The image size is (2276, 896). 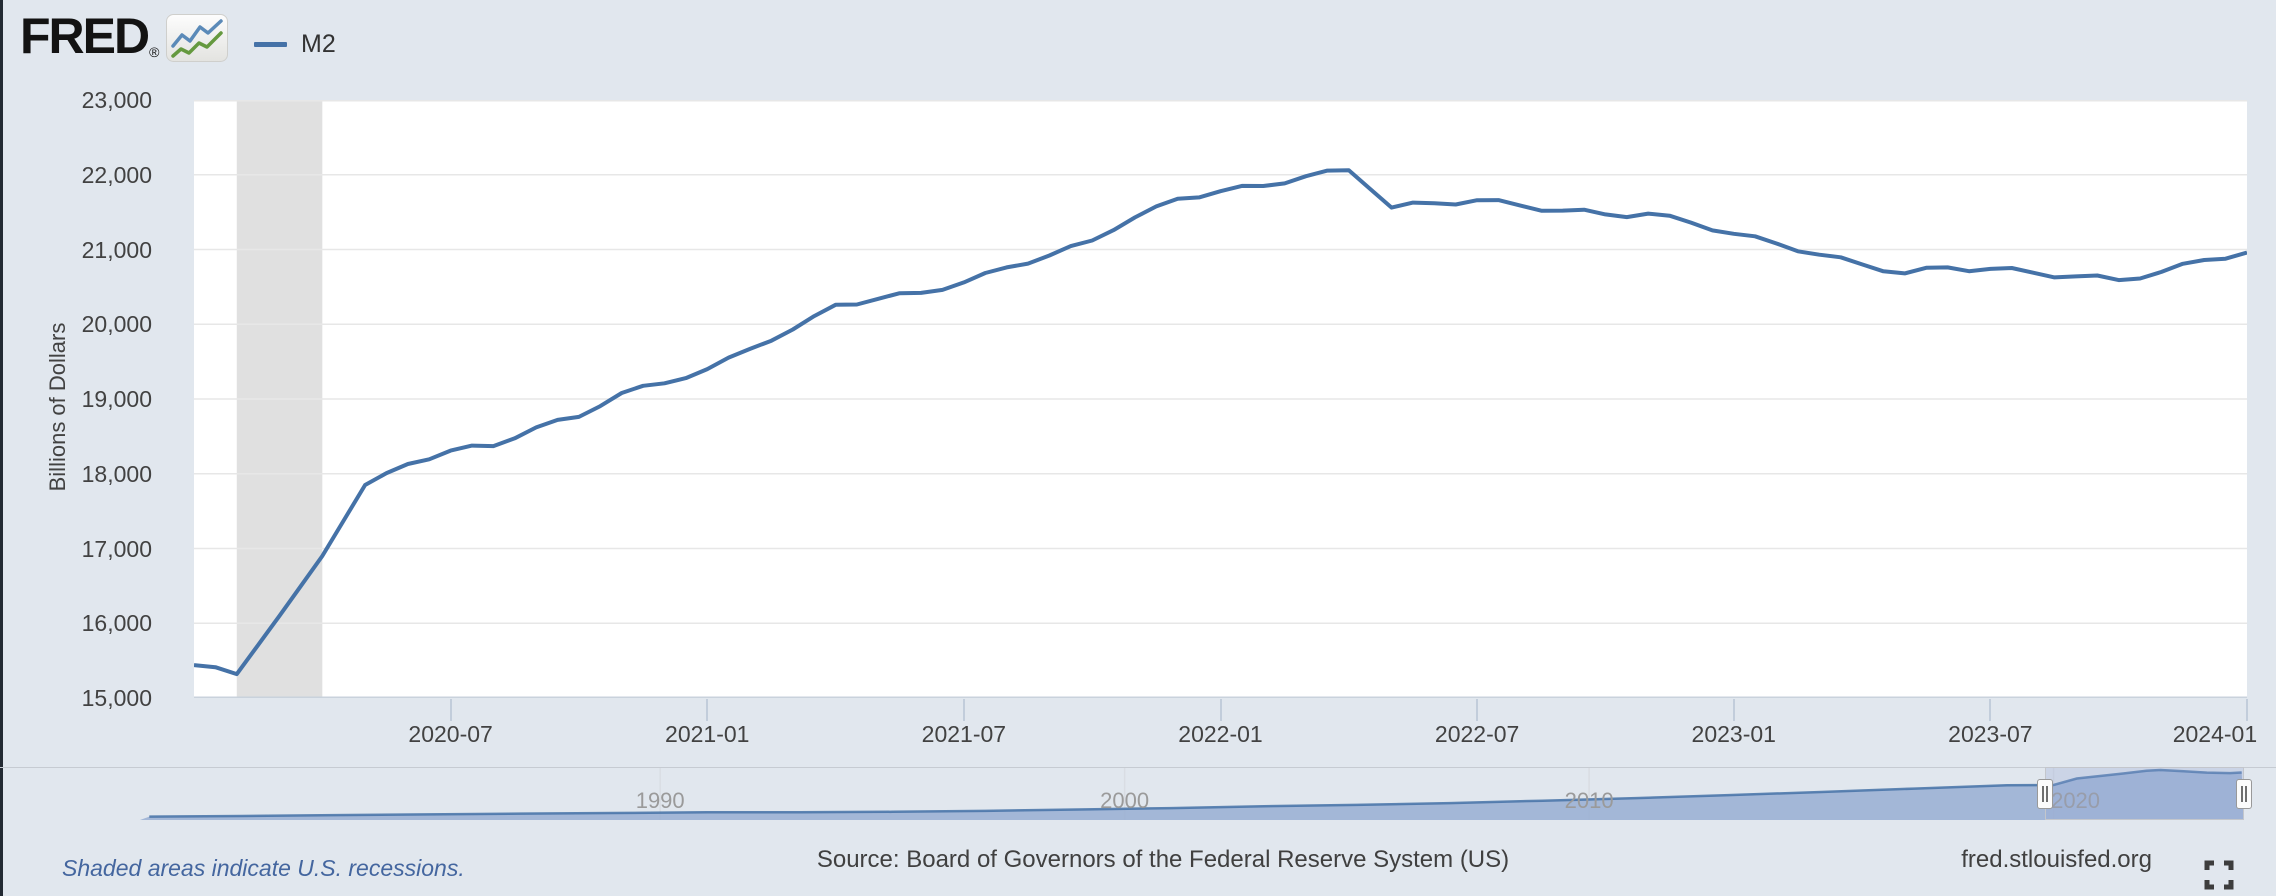 What do you see at coordinates (116, 548) in the screenshot?
I see `y-tick-label: 17,000` at bounding box center [116, 548].